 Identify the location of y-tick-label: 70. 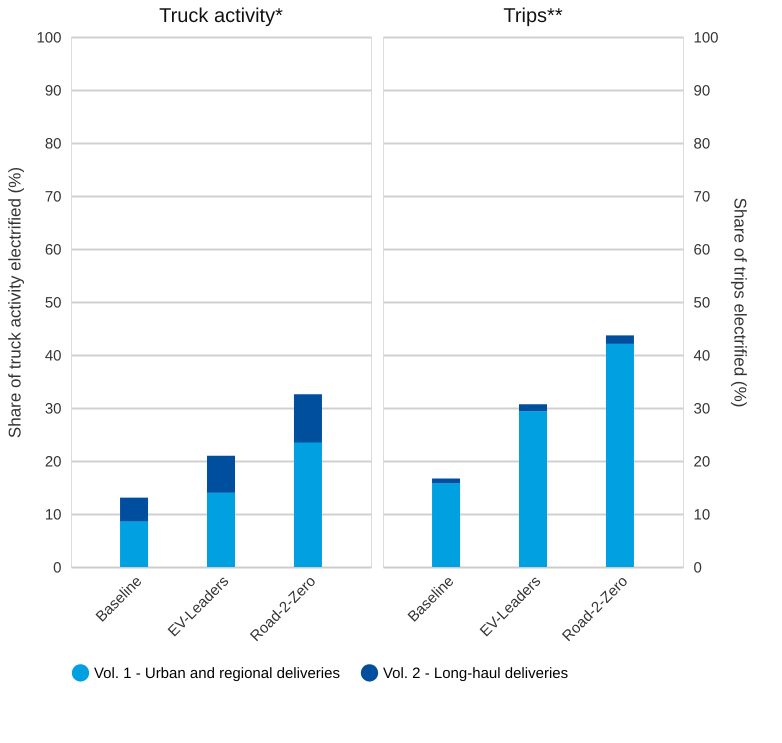
(53, 197).